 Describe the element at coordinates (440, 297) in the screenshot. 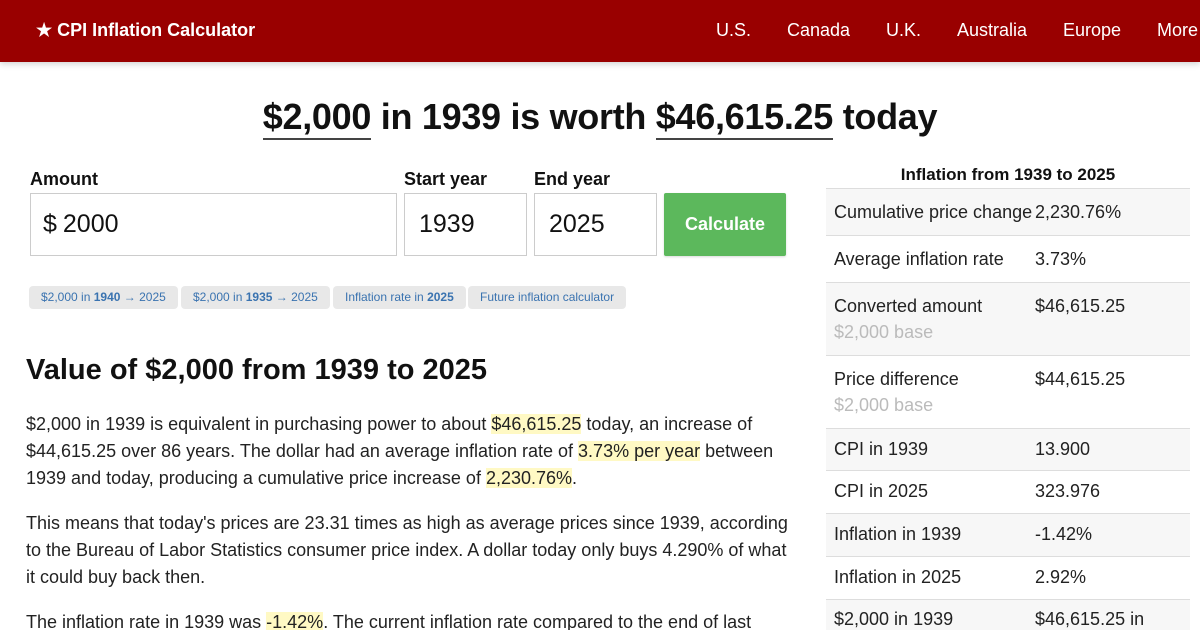

I see `chip-bold: 2025` at that location.